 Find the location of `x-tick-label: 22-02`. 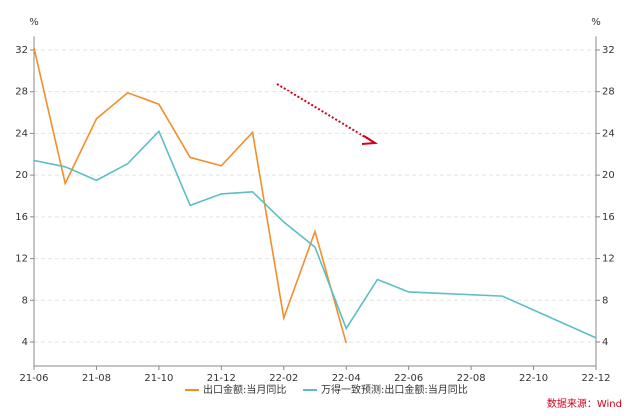

x-tick-label: 22-02 is located at coordinates (283, 378).